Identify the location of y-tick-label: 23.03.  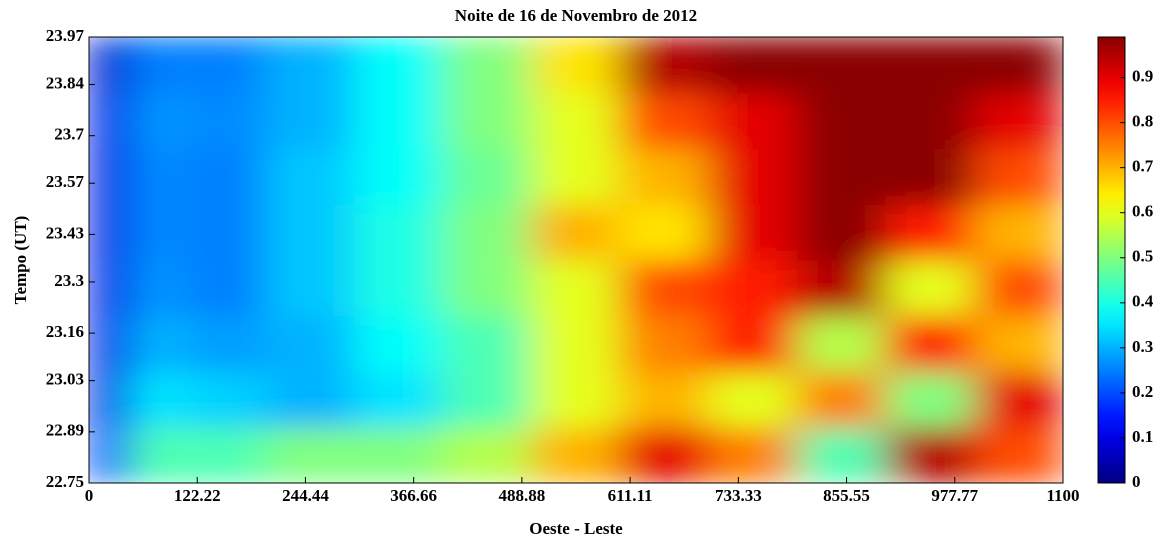
(65, 379).